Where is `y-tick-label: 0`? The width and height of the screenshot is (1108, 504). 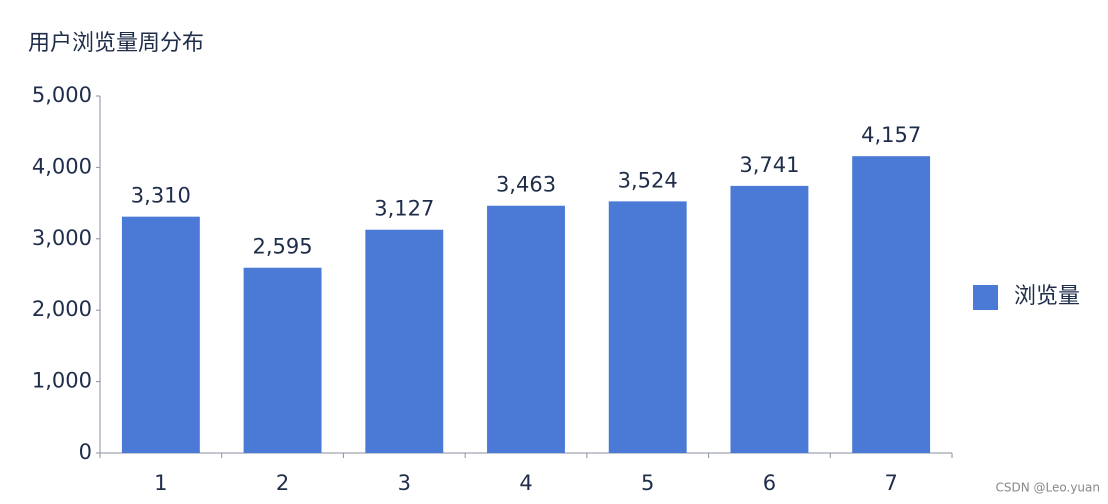
y-tick-label: 0 is located at coordinates (85, 452).